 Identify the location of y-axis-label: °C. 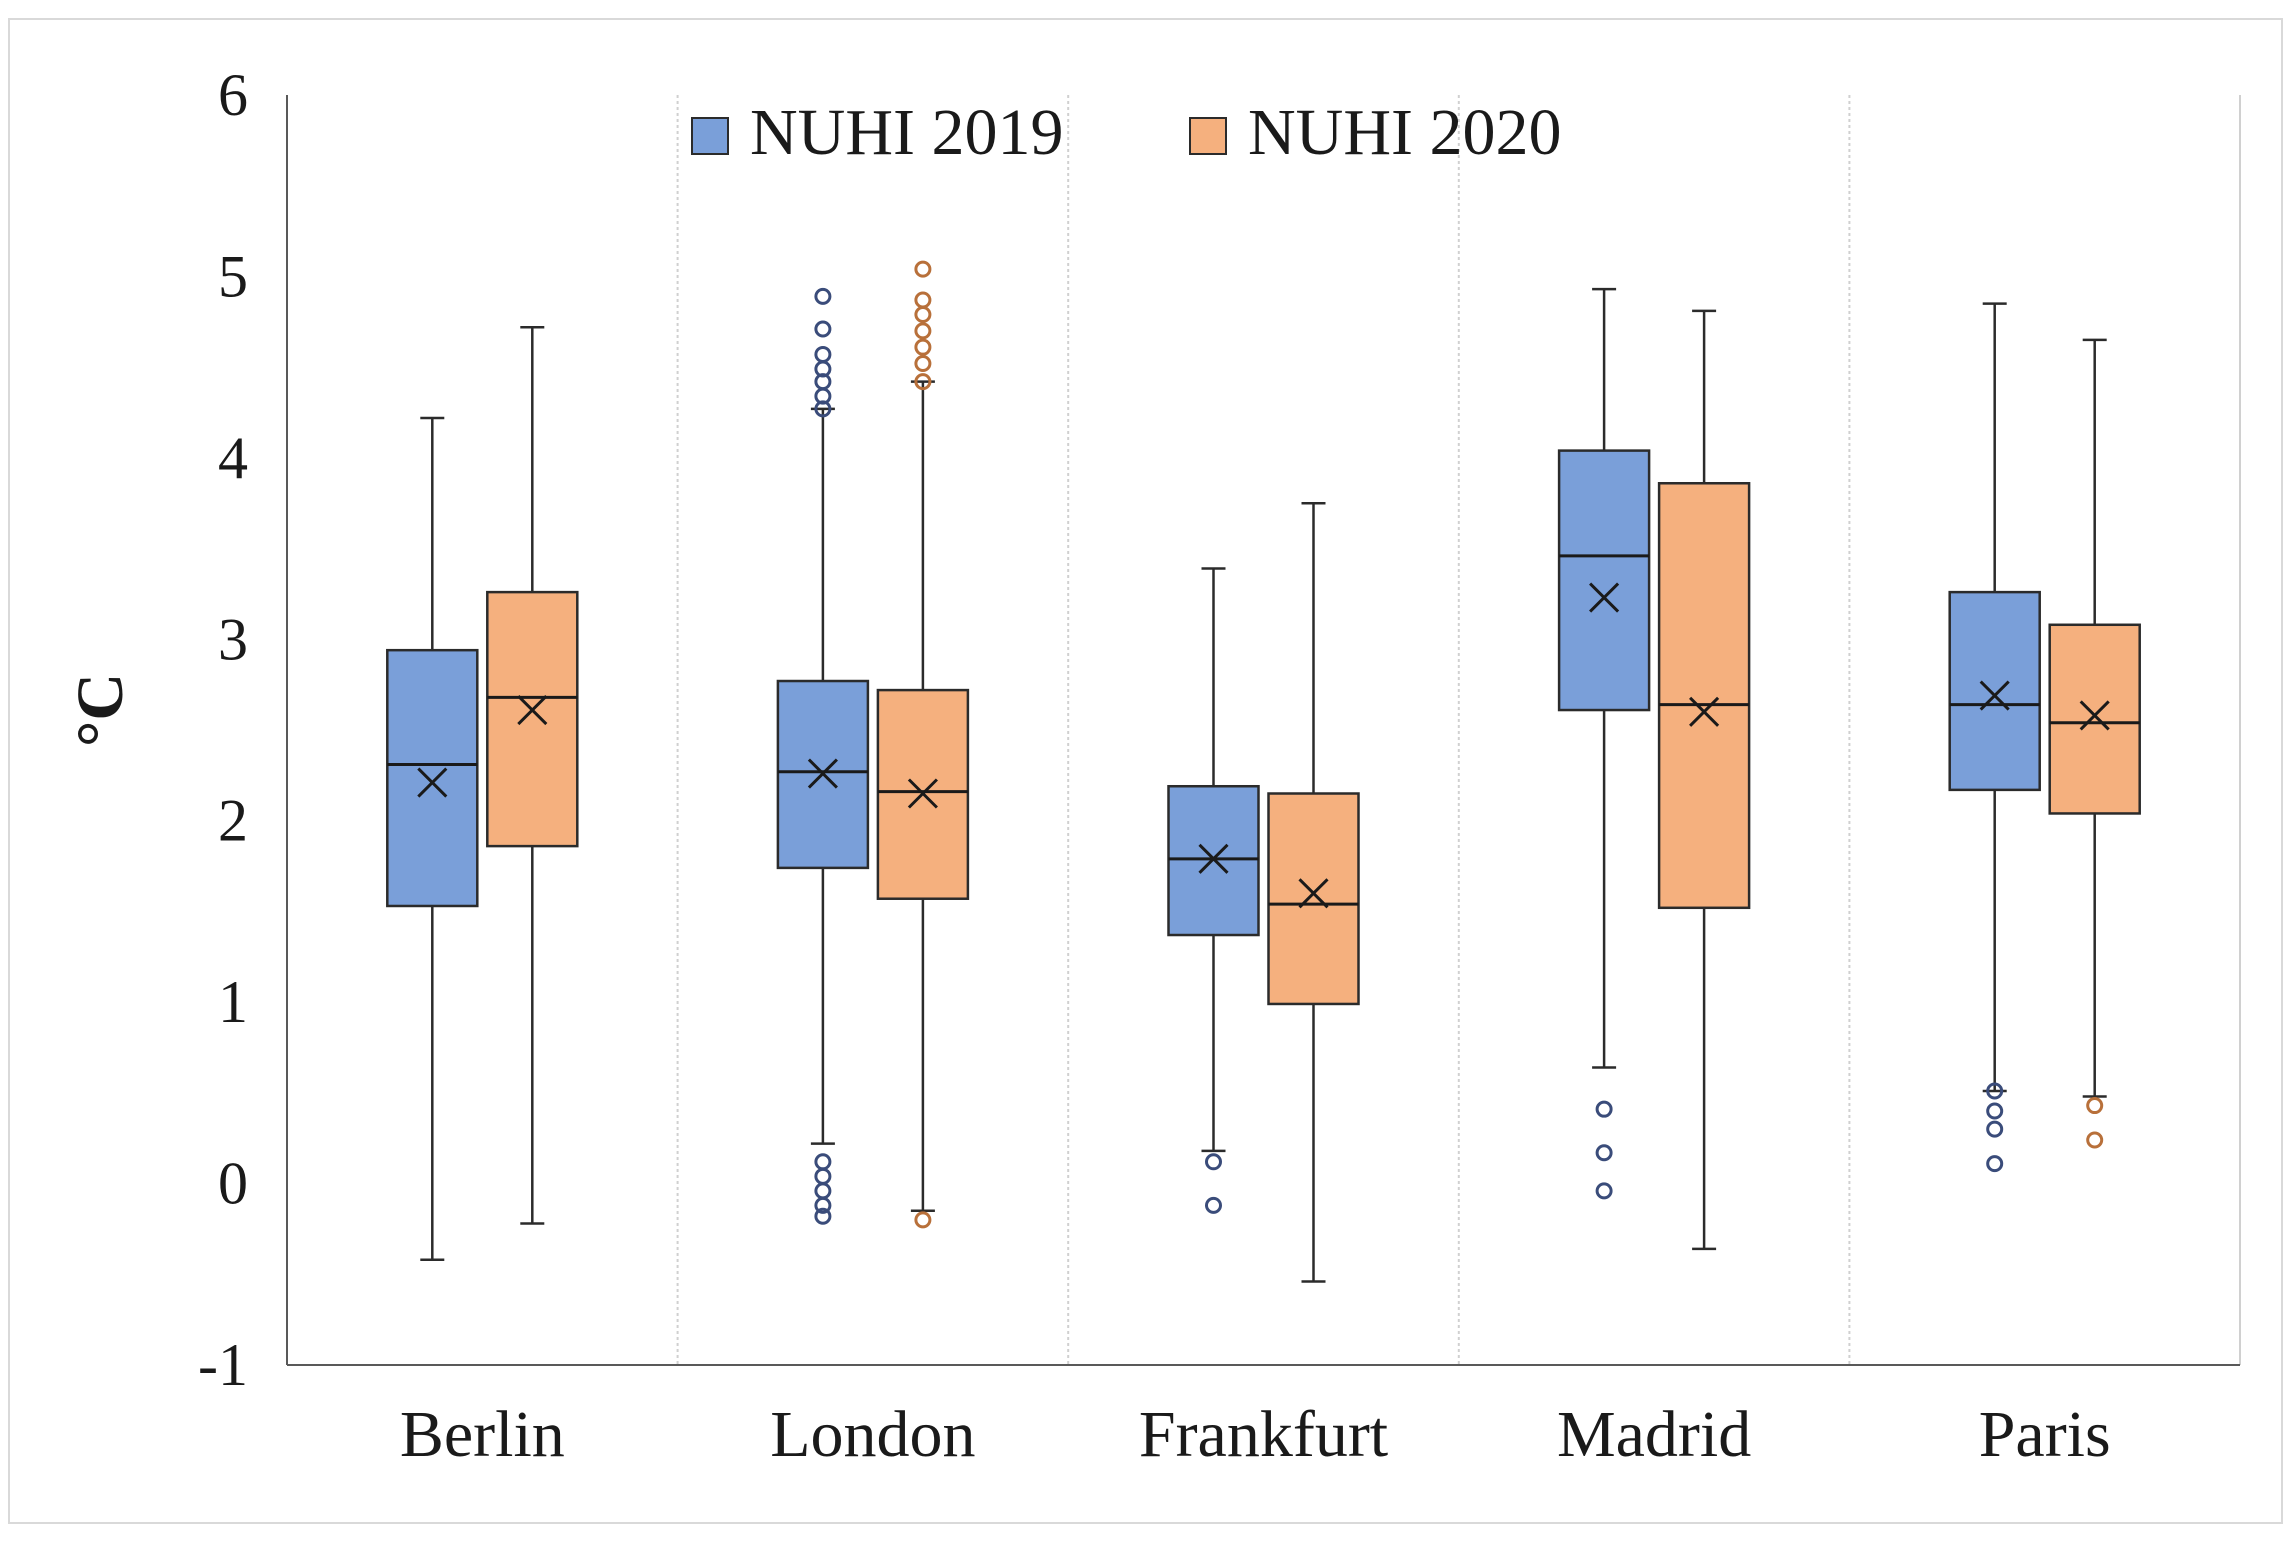
(100, 710).